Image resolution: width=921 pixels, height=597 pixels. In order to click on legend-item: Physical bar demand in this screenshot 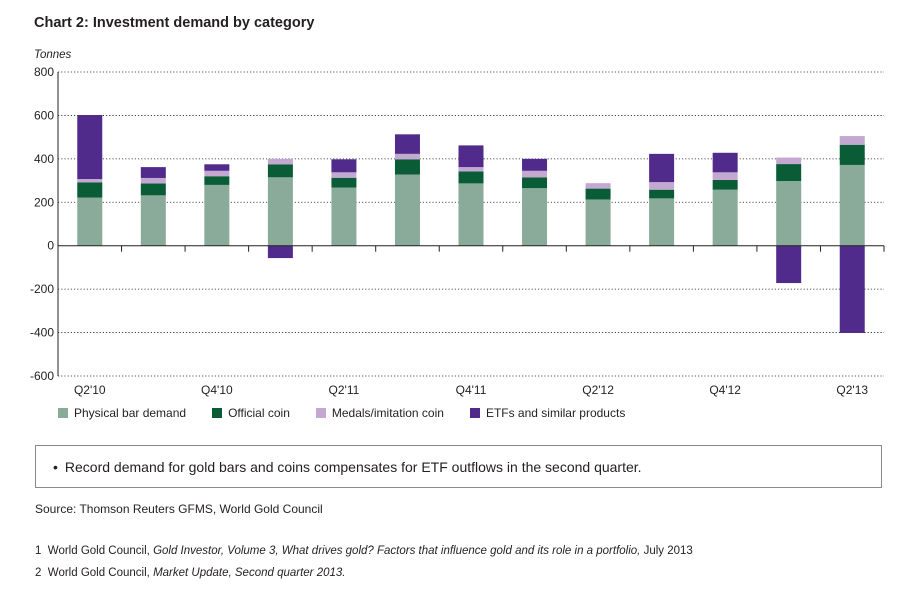, I will do `click(122, 413)`.